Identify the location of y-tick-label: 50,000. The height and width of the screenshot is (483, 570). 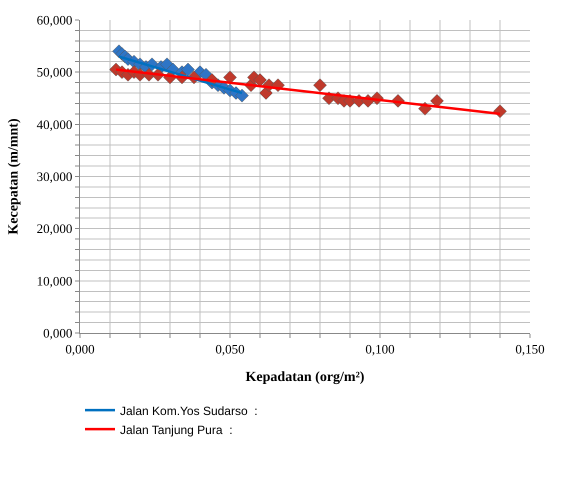
(54, 72).